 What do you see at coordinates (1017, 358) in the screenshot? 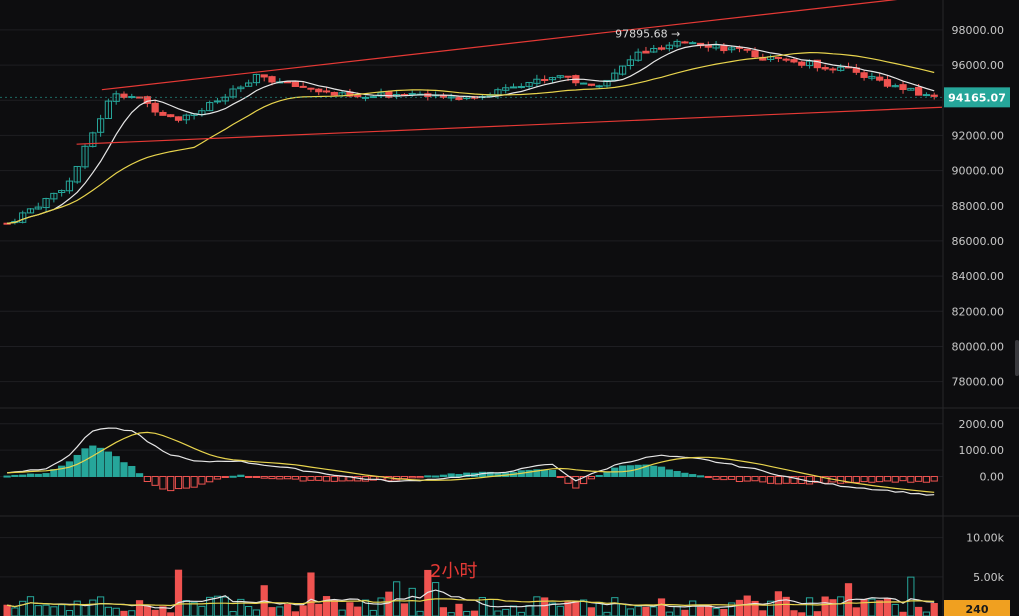
I see `axis-scroll-handle` at bounding box center [1017, 358].